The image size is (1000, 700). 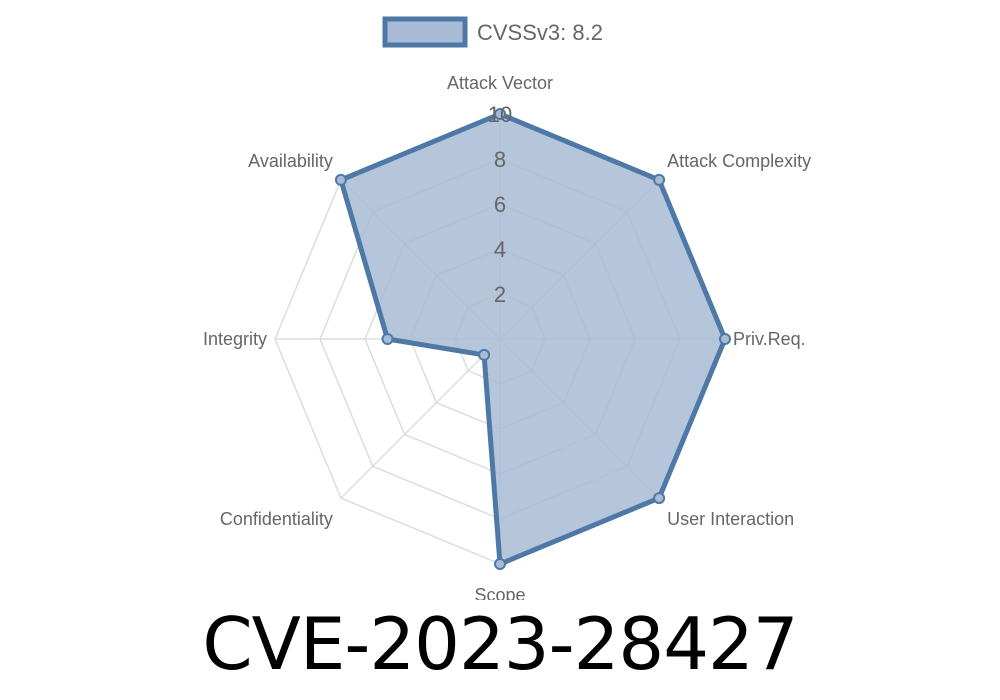 I want to click on data-point-attack-complexity, so click(x=659, y=179).